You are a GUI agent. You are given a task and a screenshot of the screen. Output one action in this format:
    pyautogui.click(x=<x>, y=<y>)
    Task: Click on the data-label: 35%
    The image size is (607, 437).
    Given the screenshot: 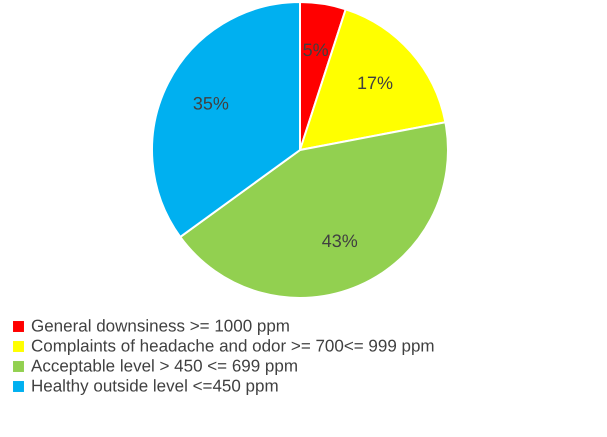 What is the action you would take?
    pyautogui.click(x=210, y=104)
    